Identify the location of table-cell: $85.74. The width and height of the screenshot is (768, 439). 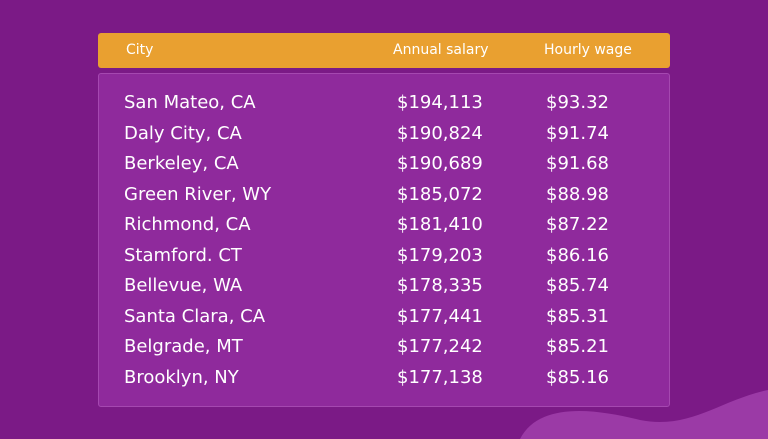
(577, 285).